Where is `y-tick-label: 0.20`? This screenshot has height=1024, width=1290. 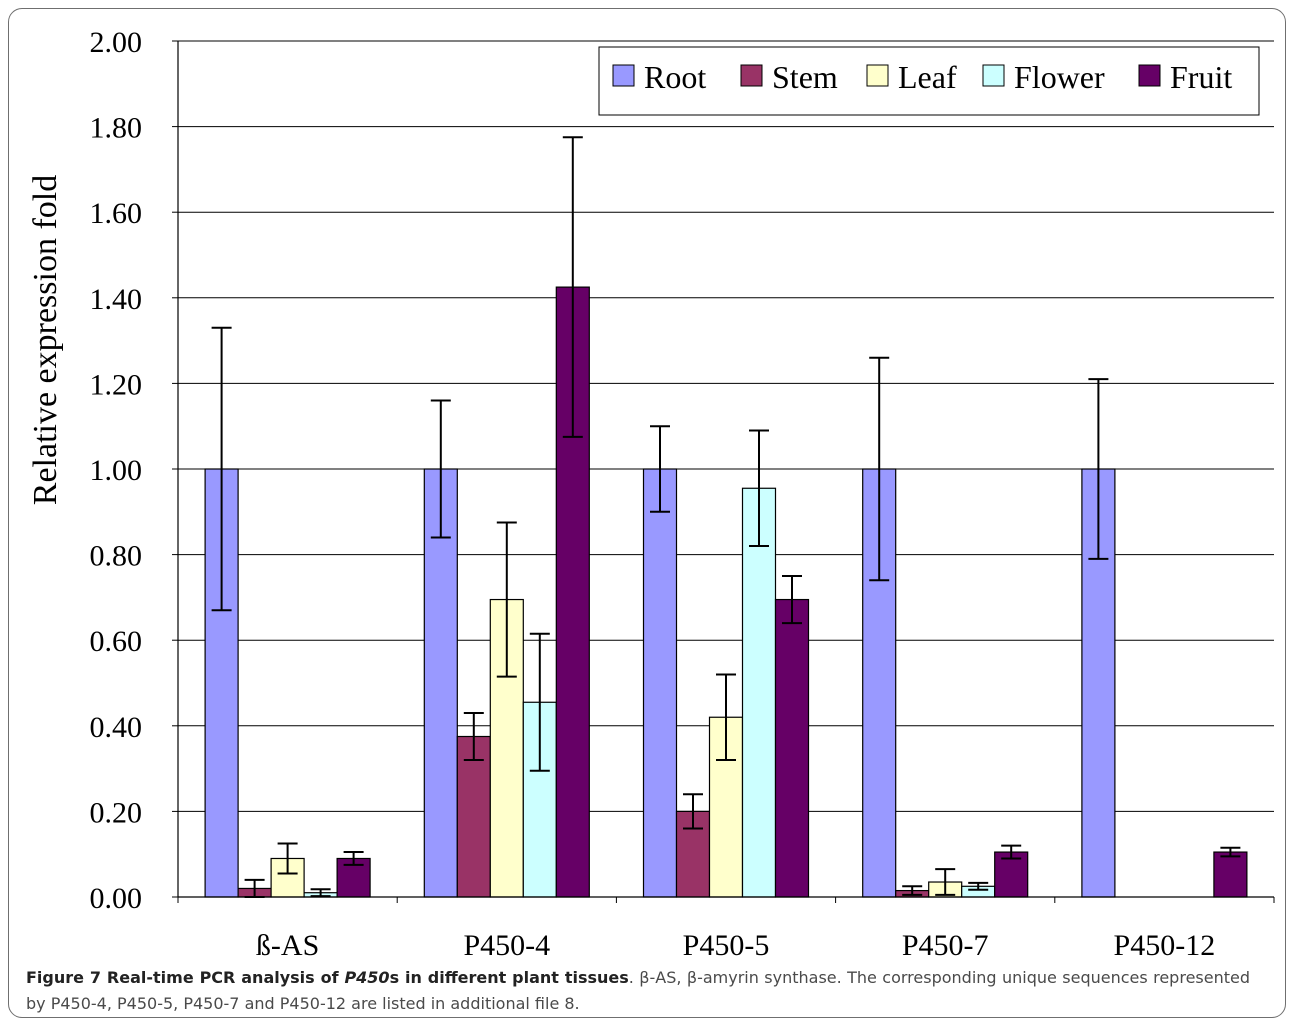 y-tick-label: 0.20 is located at coordinates (116, 812).